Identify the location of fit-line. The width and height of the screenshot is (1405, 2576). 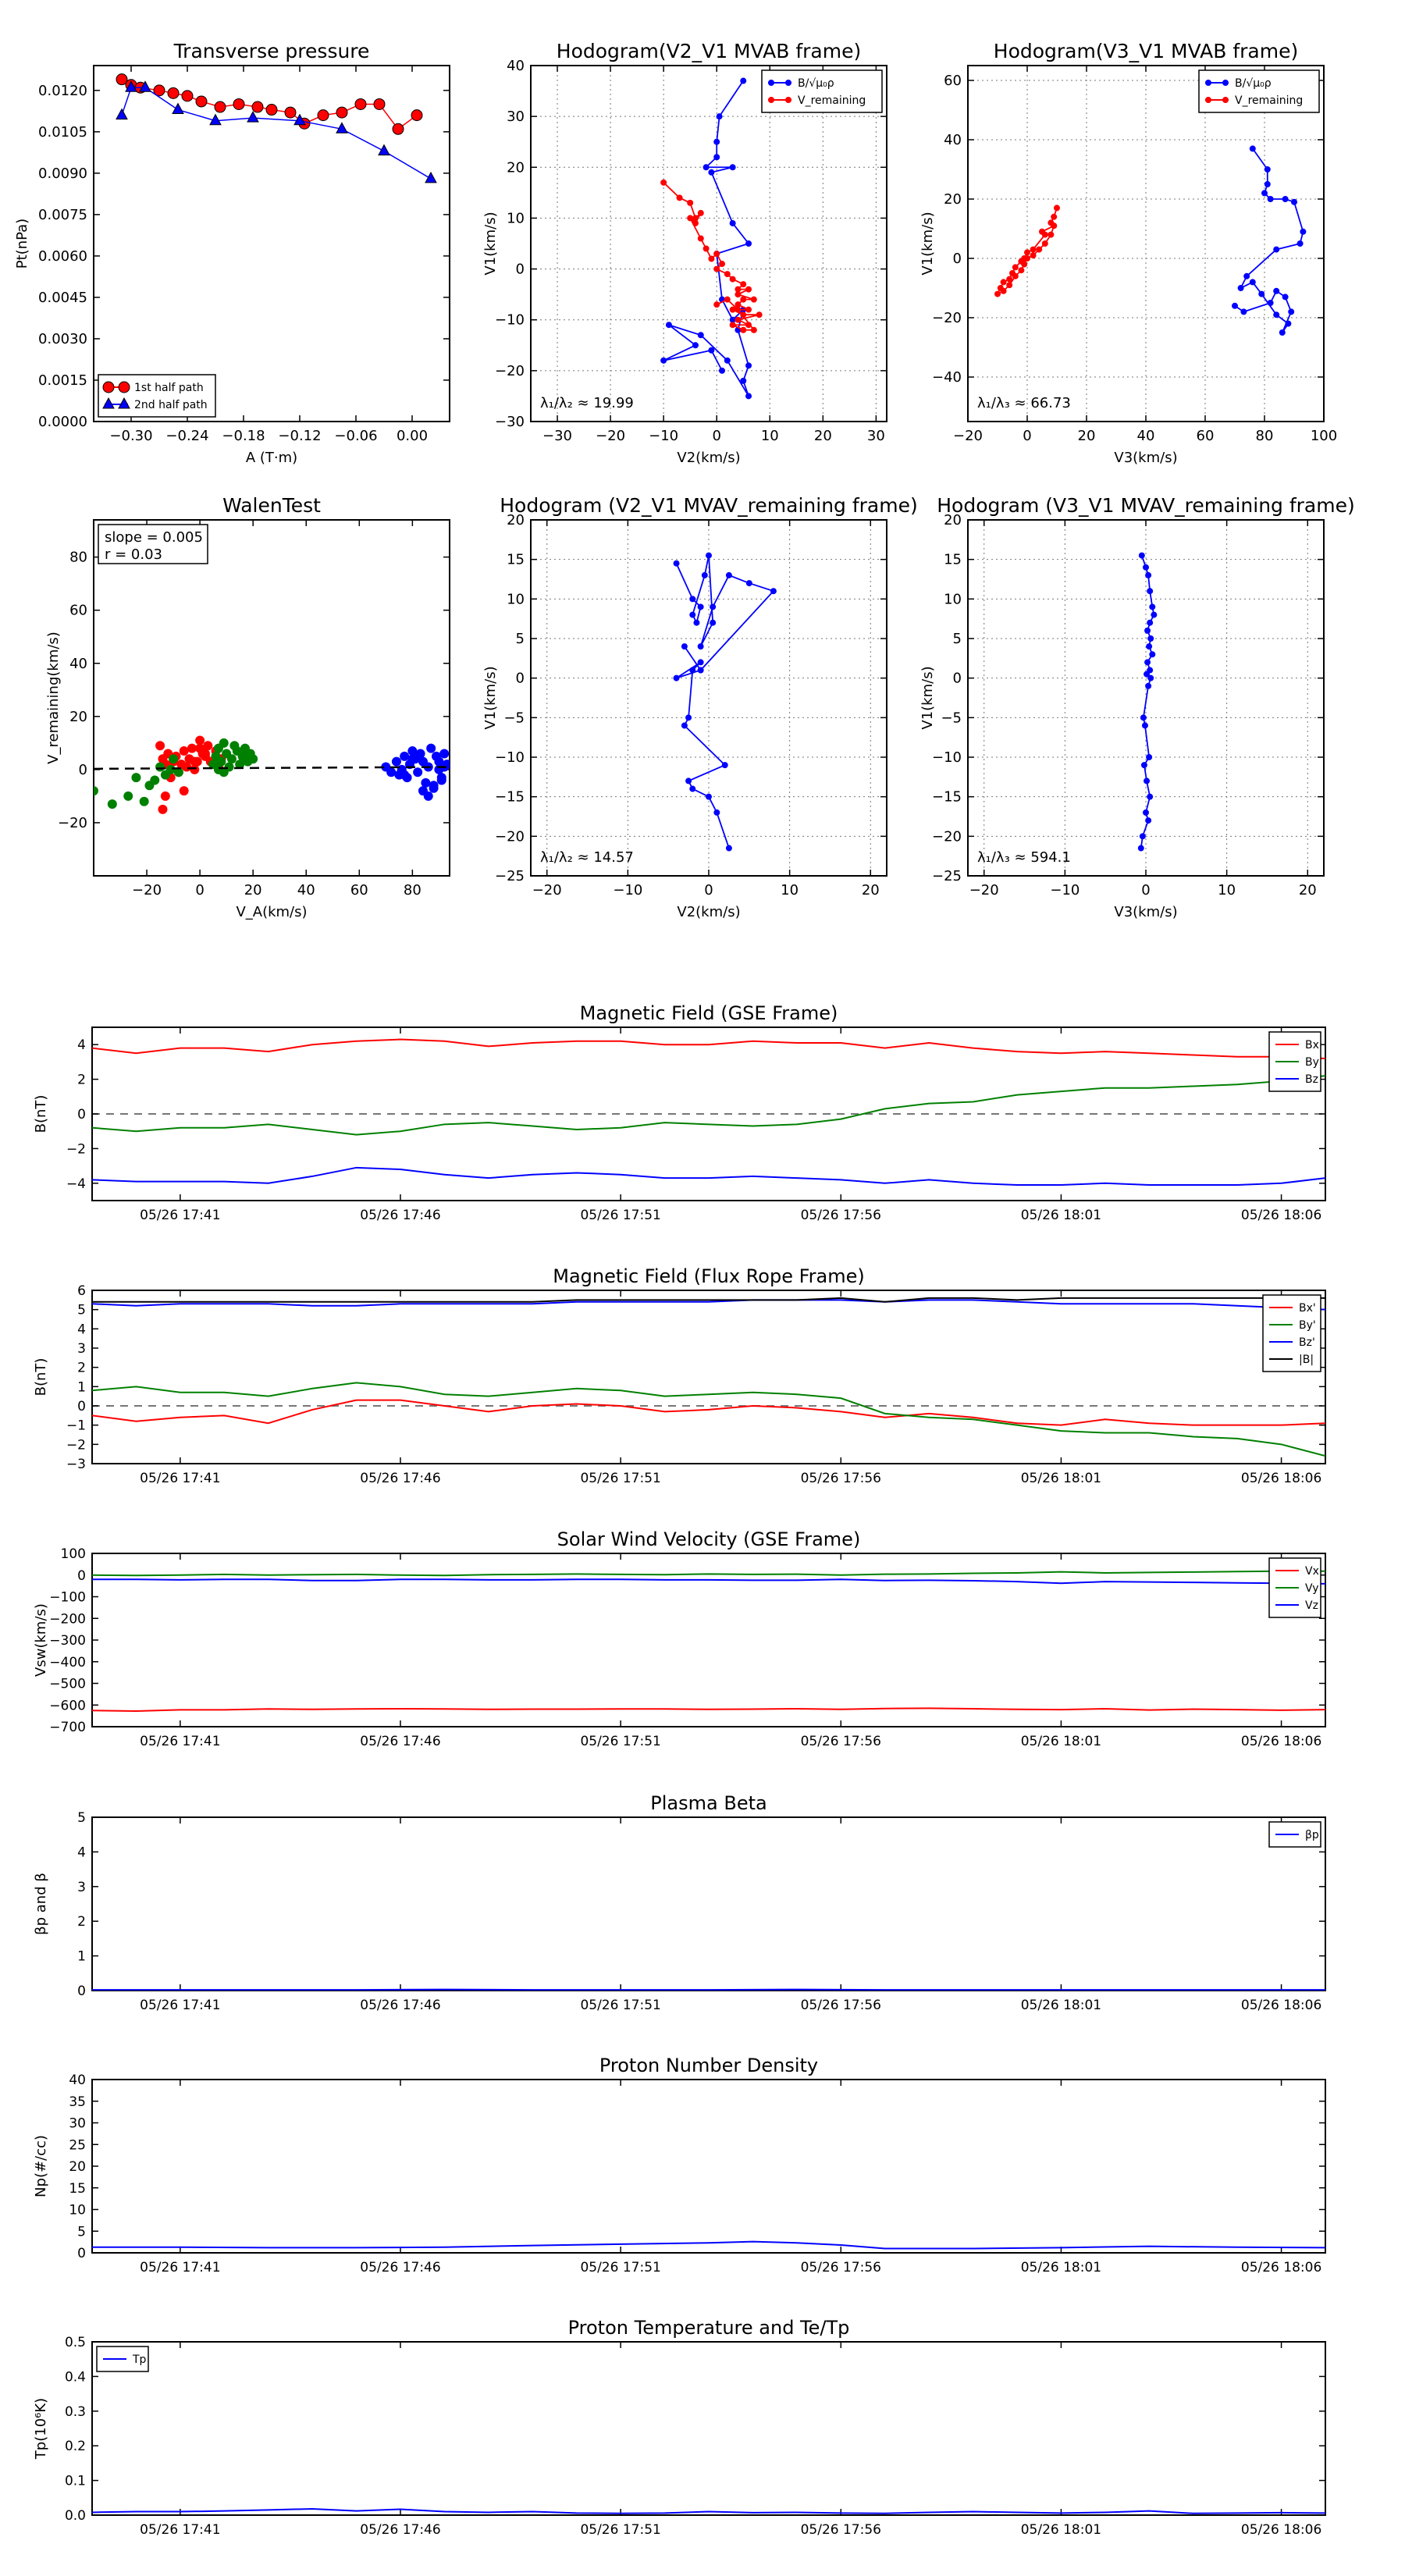
(272, 768).